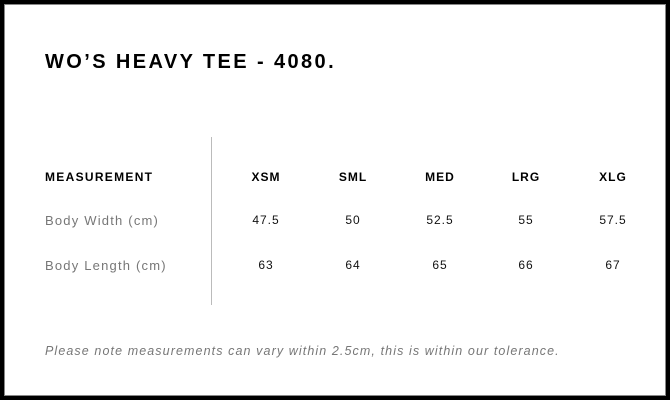 This screenshot has width=670, height=400. Describe the element at coordinates (266, 265) in the screenshot. I see `table-cell: 63` at that location.